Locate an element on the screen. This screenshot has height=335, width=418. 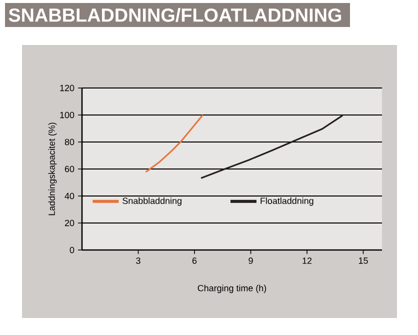
x-tick-label: 12 is located at coordinates (307, 261).